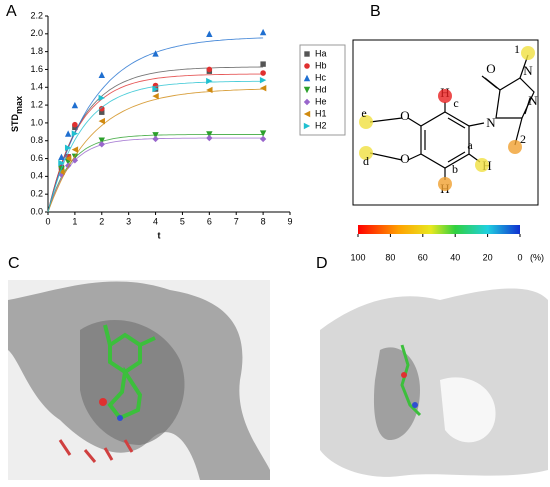  I want to click on scale-tick-label: 40, so click(455, 257).